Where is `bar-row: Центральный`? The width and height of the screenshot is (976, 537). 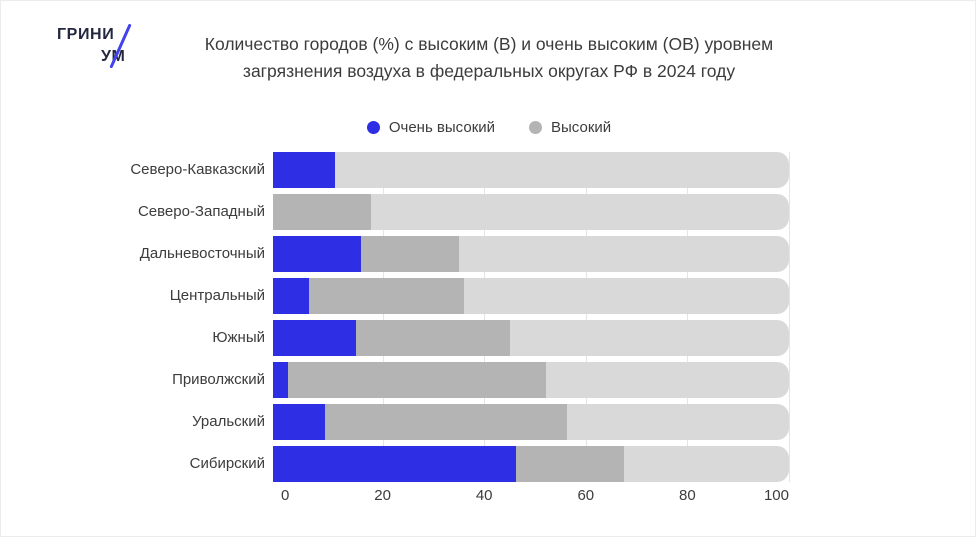 bar-row: Центральный is located at coordinates (405, 296).